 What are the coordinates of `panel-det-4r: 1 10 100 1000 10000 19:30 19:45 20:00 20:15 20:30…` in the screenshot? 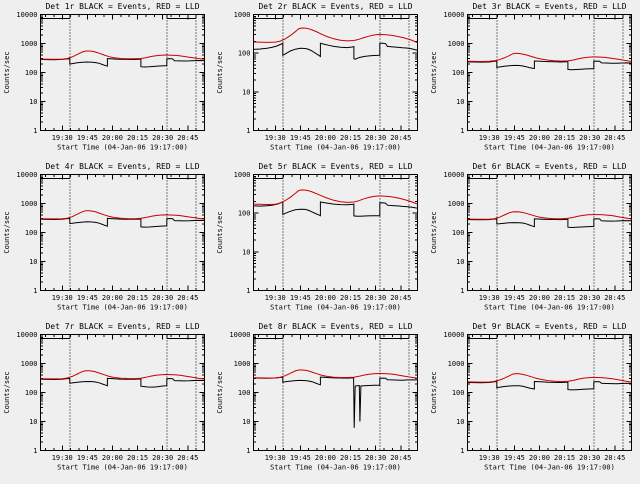 It's located at (104, 237).